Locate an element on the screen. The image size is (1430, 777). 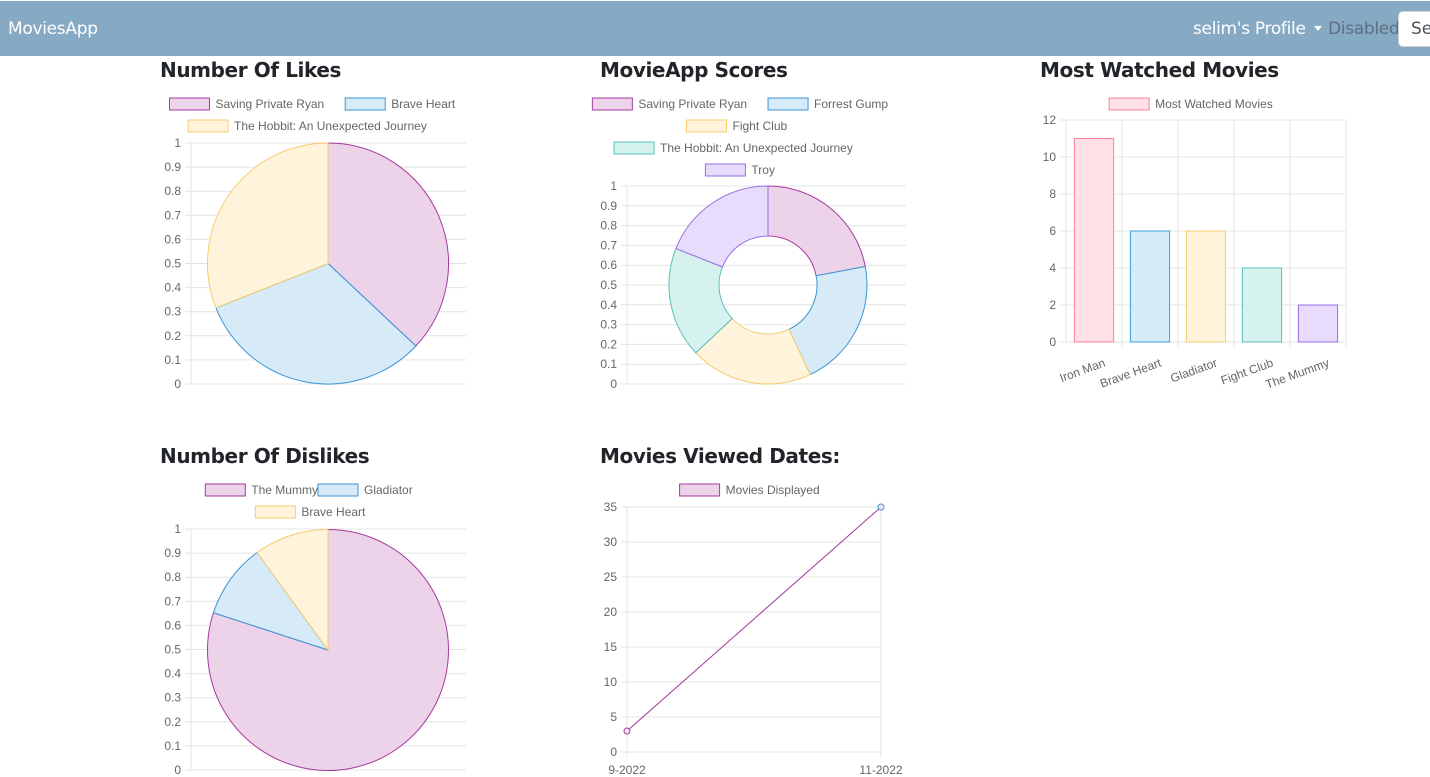
legend-label: The Mummy is located at coordinates (284, 490).